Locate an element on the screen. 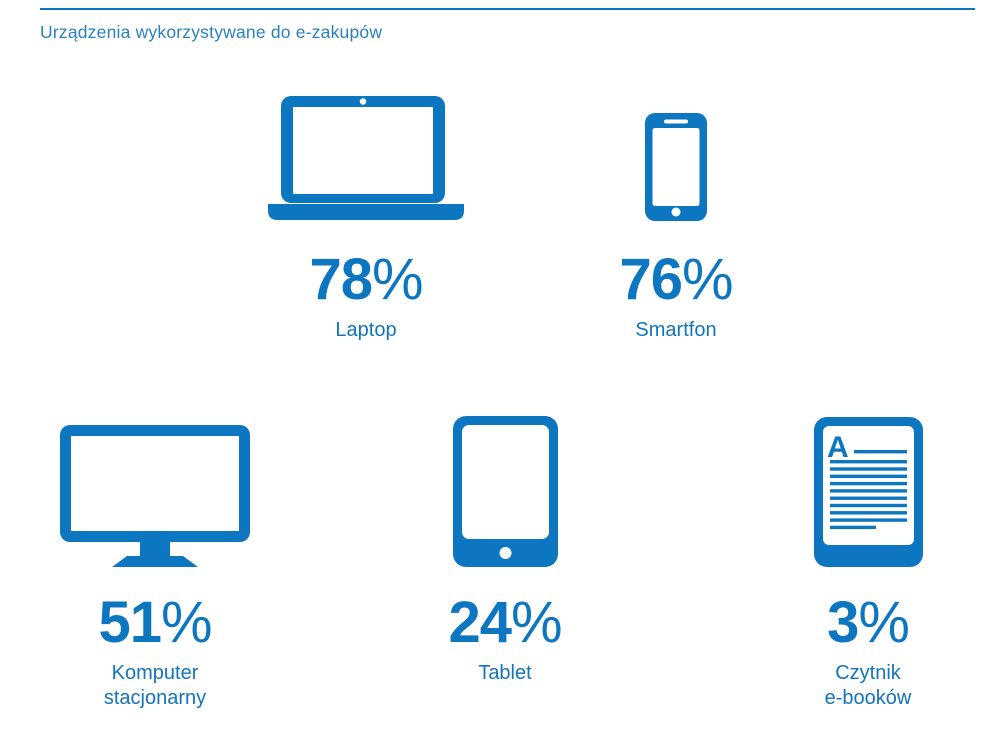 The width and height of the screenshot is (992, 745). chart-title: Urządzenia wykorzystywane do e-zakupów is located at coordinates (211, 32).